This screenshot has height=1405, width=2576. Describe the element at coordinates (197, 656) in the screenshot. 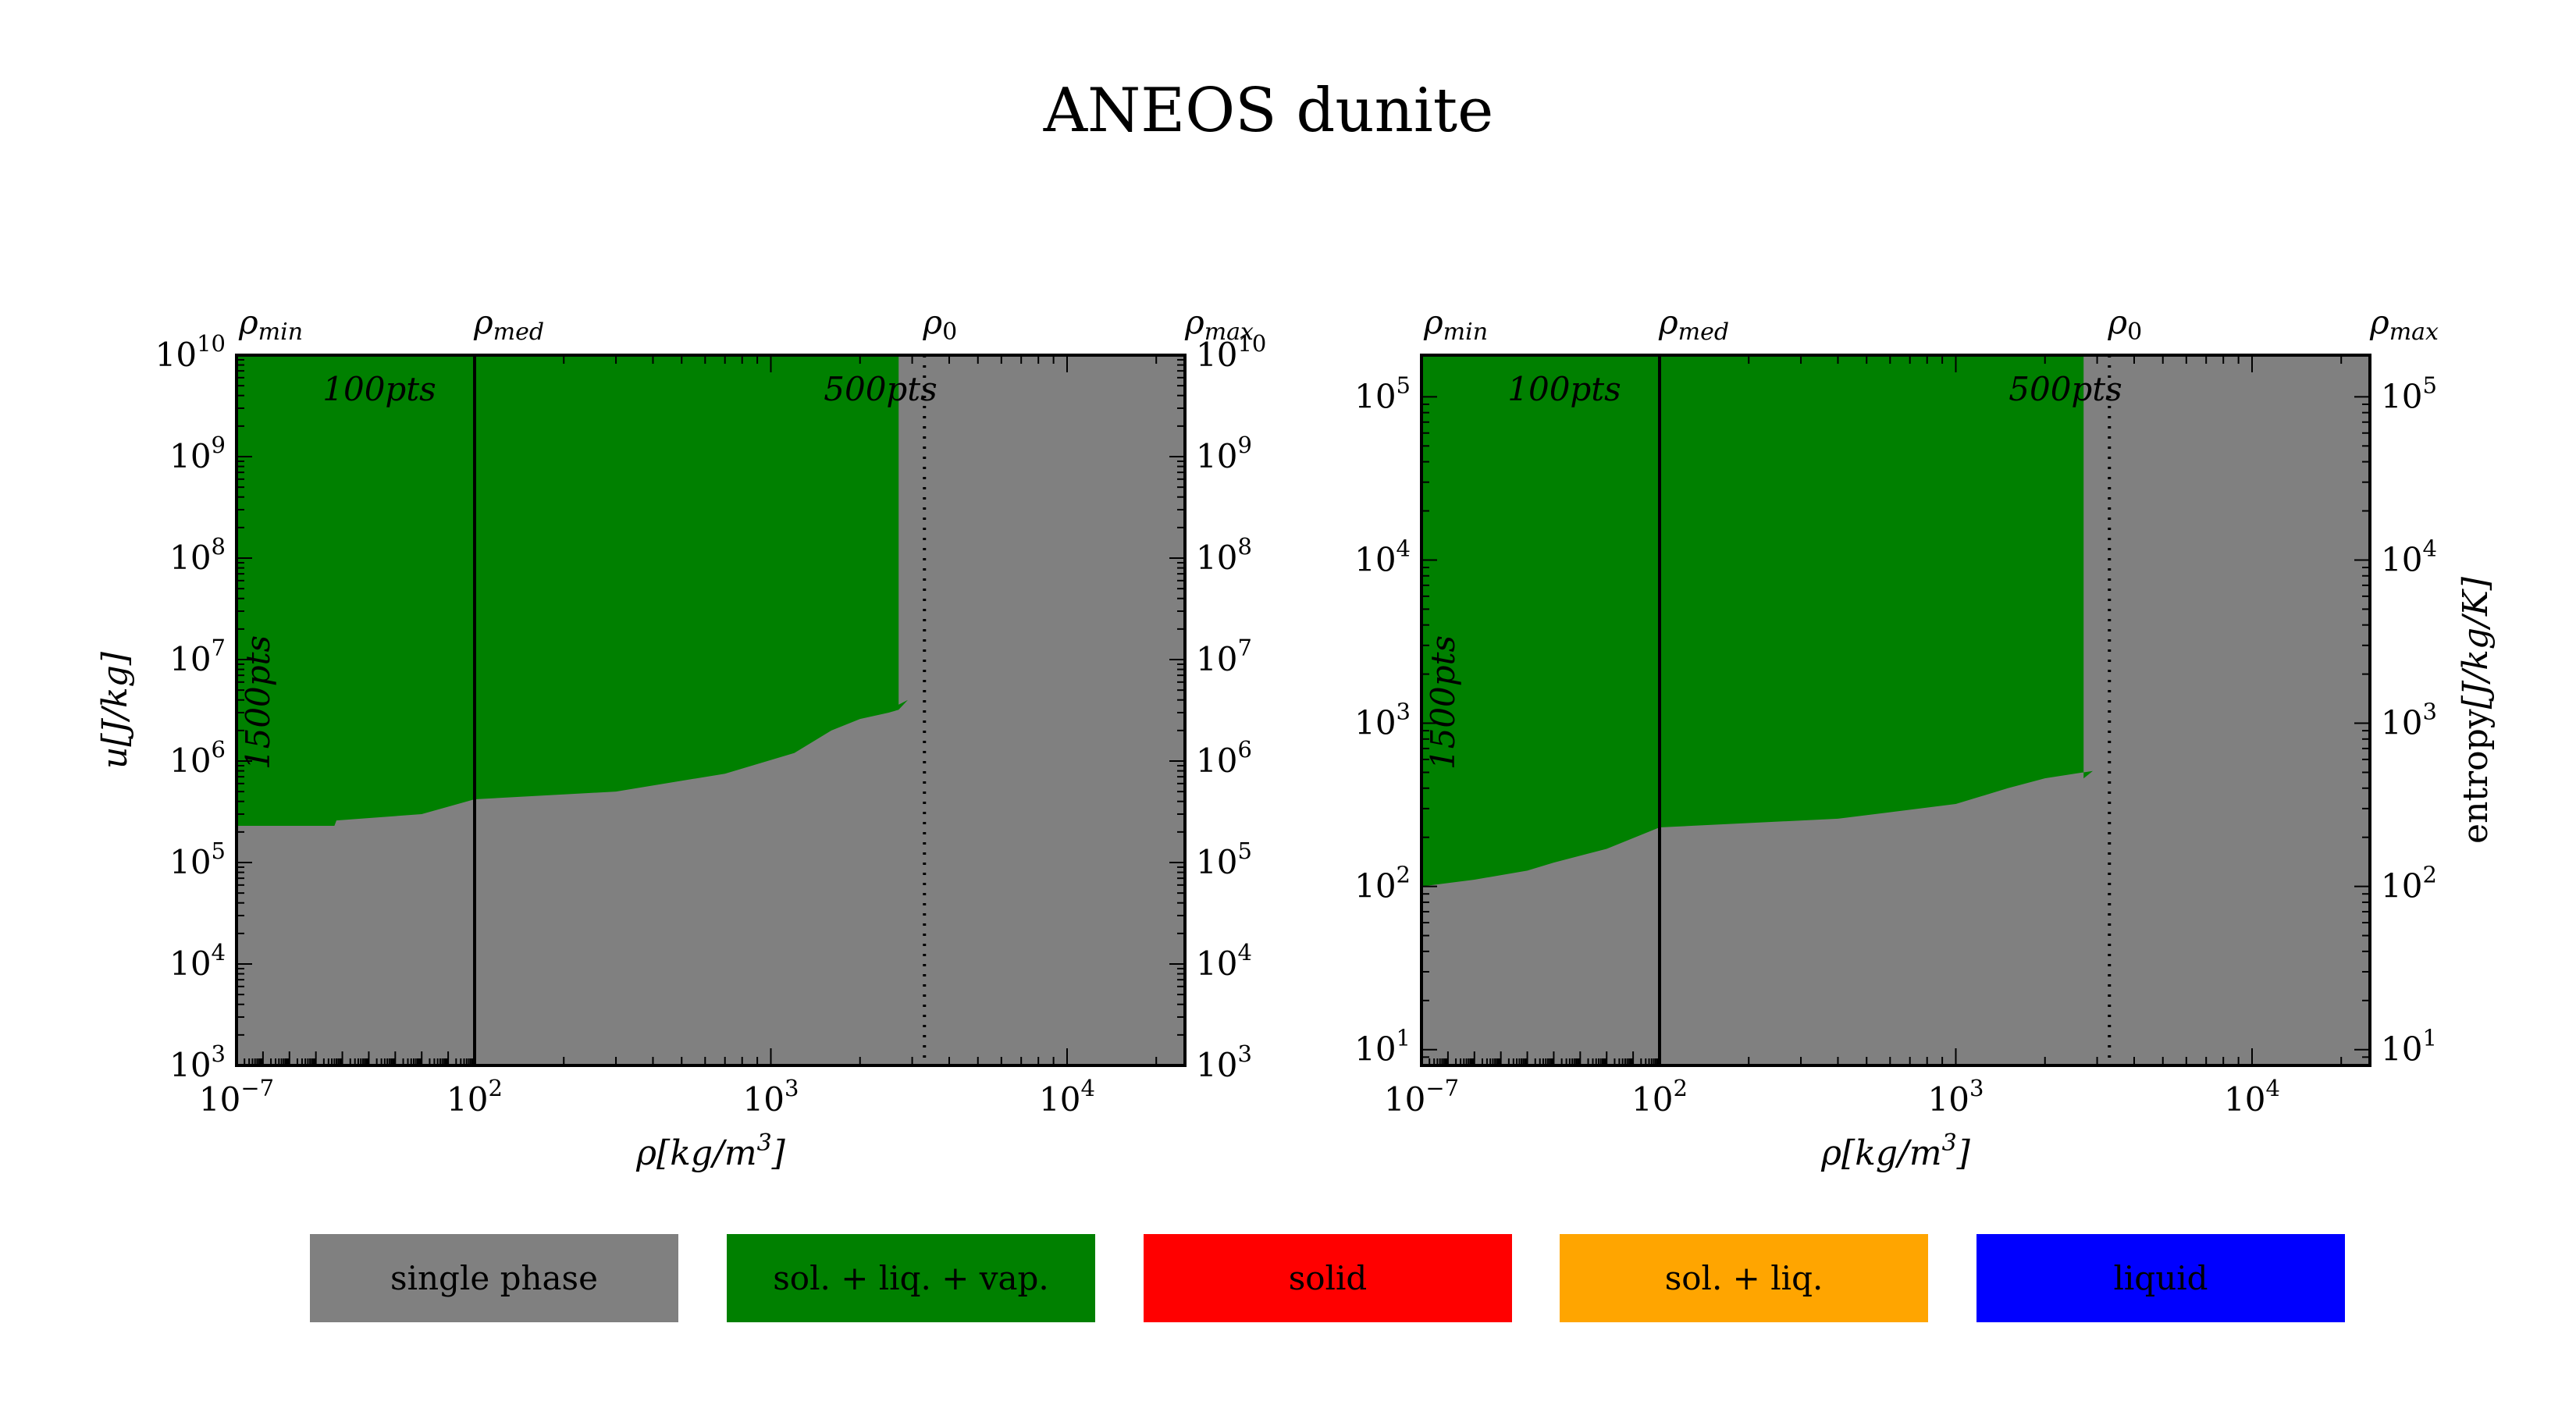

I see `y-tick-label-left: 107` at that location.